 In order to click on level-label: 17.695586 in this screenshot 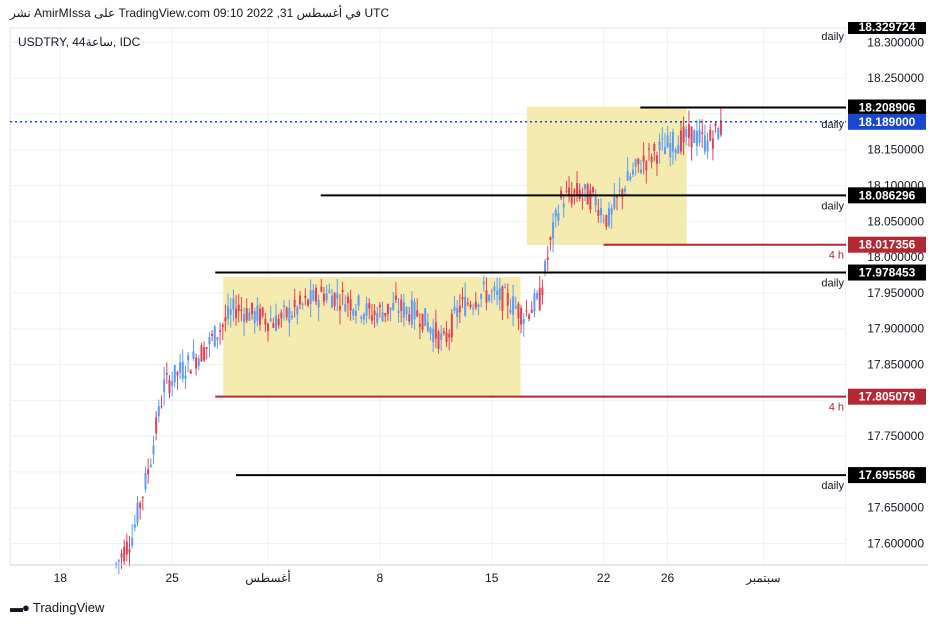, I will do `click(887, 475)`.